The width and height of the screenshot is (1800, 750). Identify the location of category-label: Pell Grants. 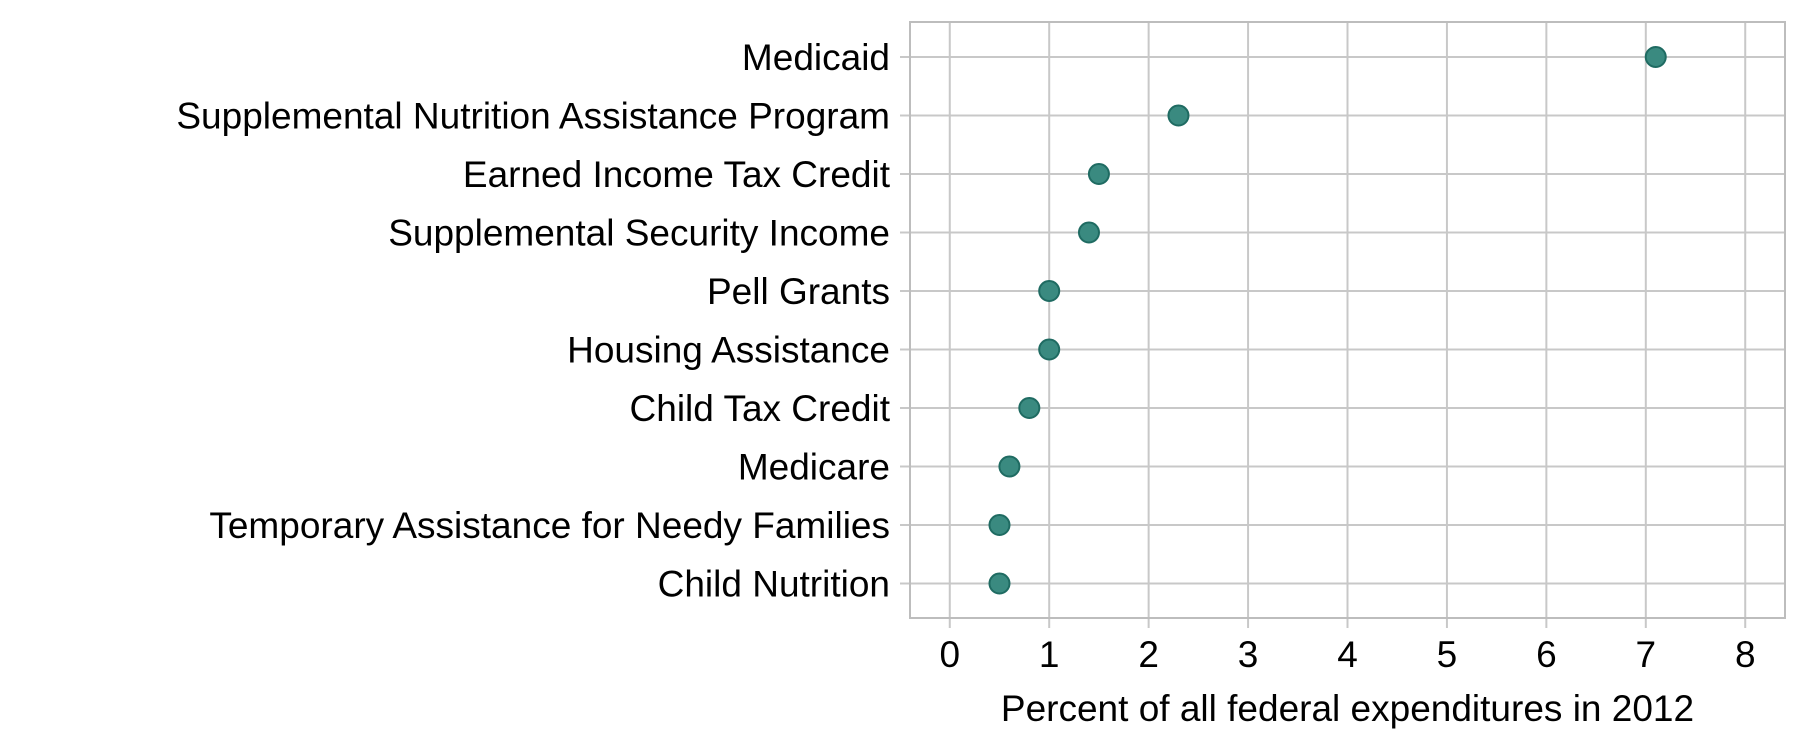
(798, 291).